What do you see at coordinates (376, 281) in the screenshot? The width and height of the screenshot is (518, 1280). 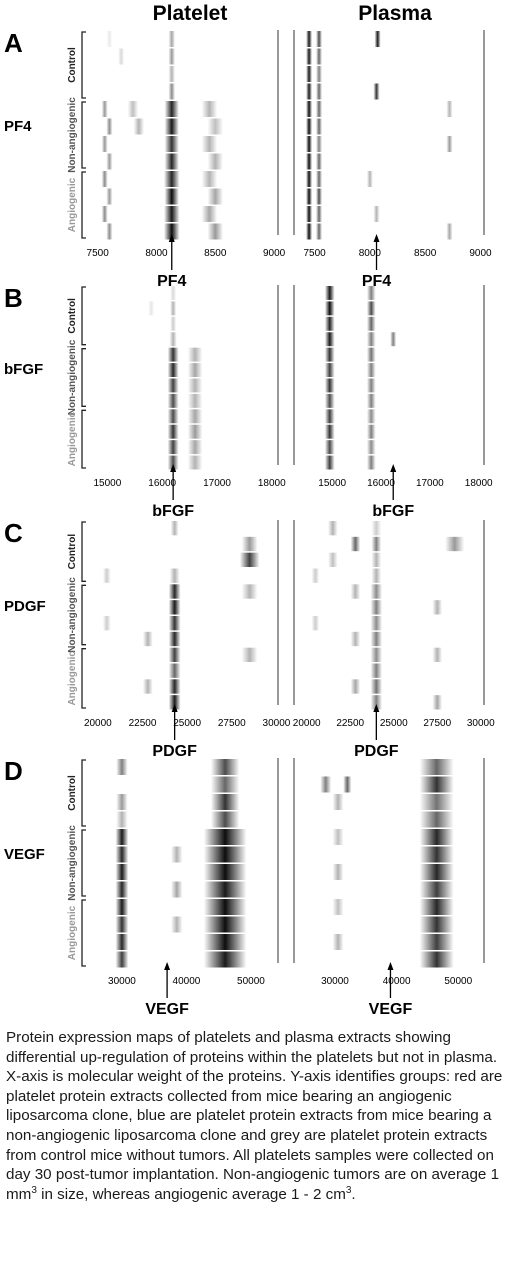 I see `marker-label: PF4` at bounding box center [376, 281].